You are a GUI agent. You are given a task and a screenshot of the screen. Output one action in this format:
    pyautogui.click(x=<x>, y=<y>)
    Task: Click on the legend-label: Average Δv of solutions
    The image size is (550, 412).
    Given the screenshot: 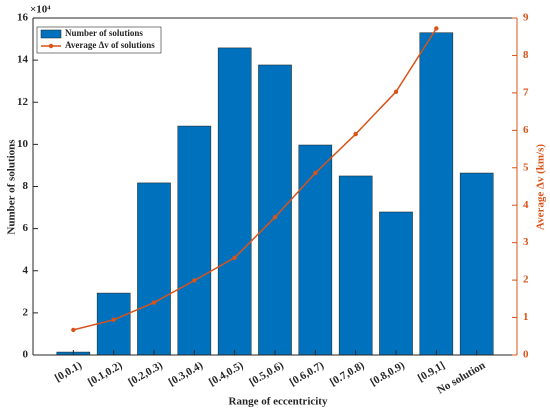 What is the action you would take?
    pyautogui.click(x=110, y=45)
    